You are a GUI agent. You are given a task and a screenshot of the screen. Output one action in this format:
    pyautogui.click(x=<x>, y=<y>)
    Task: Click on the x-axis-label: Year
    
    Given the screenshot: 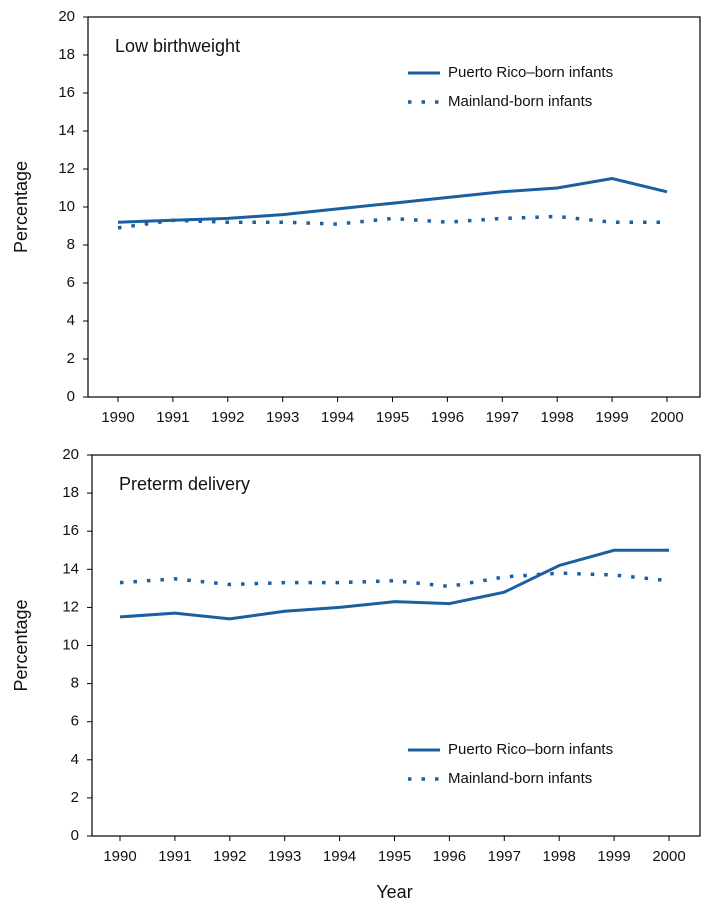 What is the action you would take?
    pyautogui.click(x=394, y=892)
    